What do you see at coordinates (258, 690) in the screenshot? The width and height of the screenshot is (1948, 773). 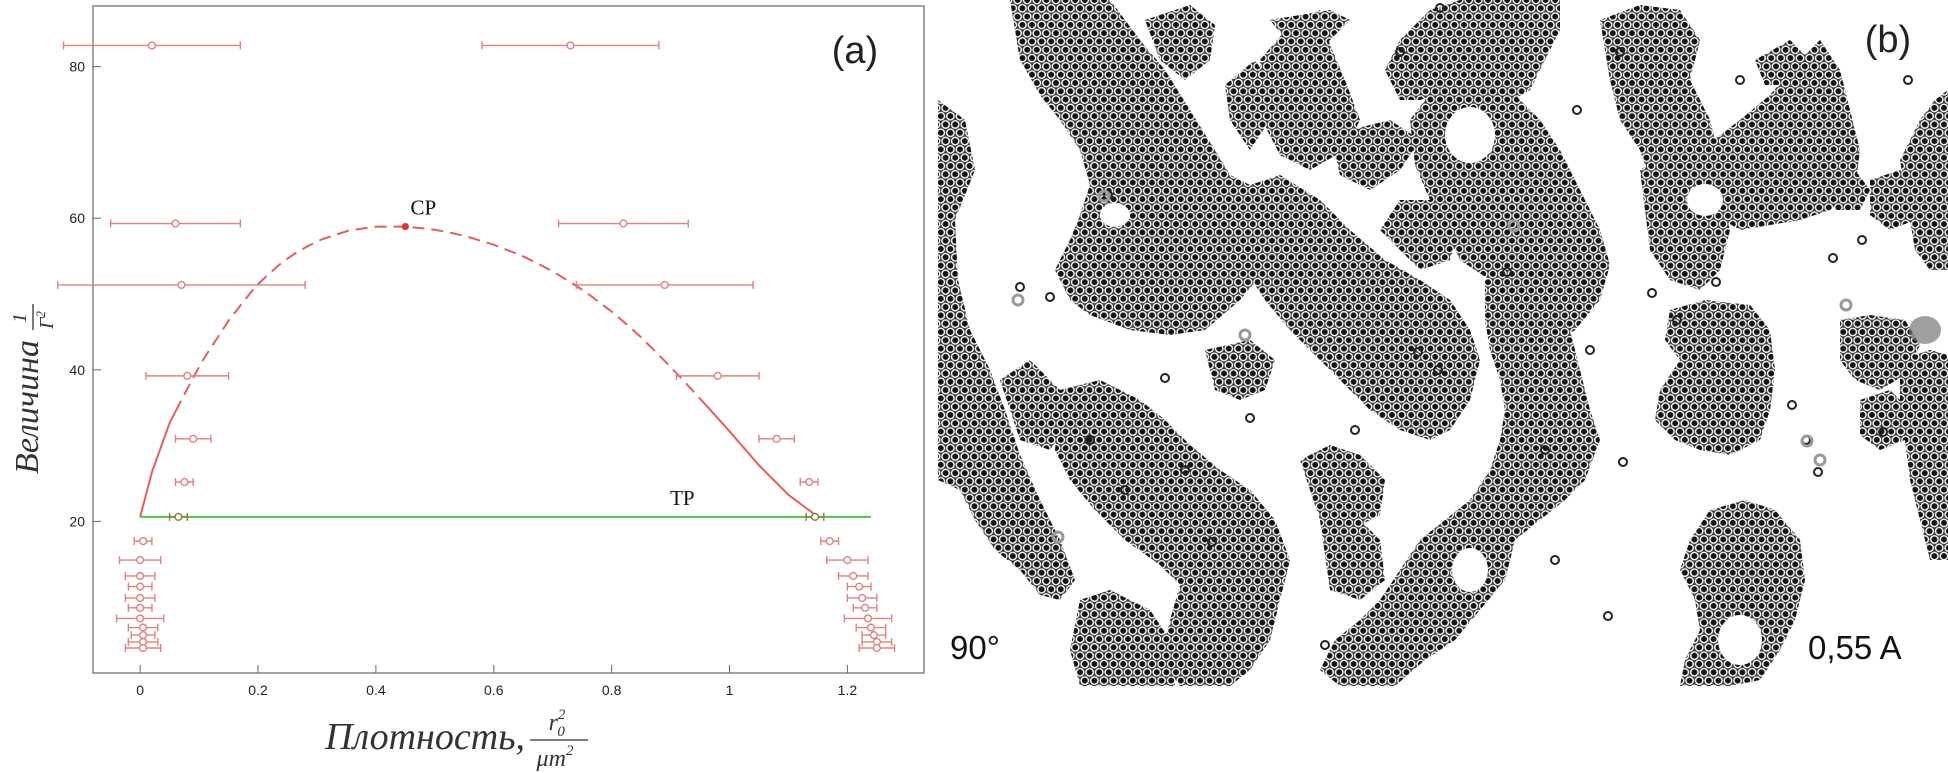 I see `x-tick-label: 0.2` at bounding box center [258, 690].